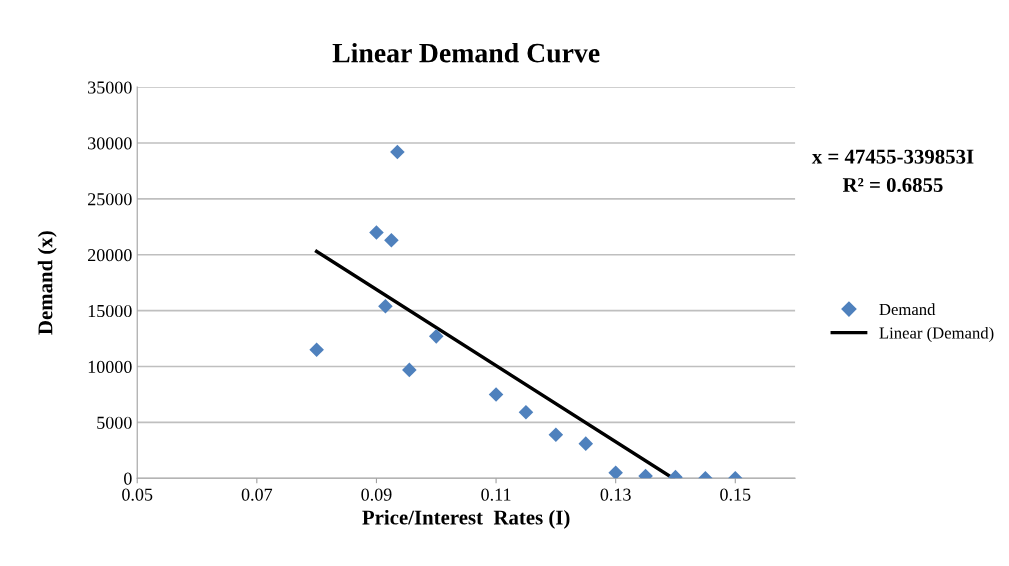  Describe the element at coordinates (907, 309) in the screenshot. I see `legend-label: Demand` at that location.